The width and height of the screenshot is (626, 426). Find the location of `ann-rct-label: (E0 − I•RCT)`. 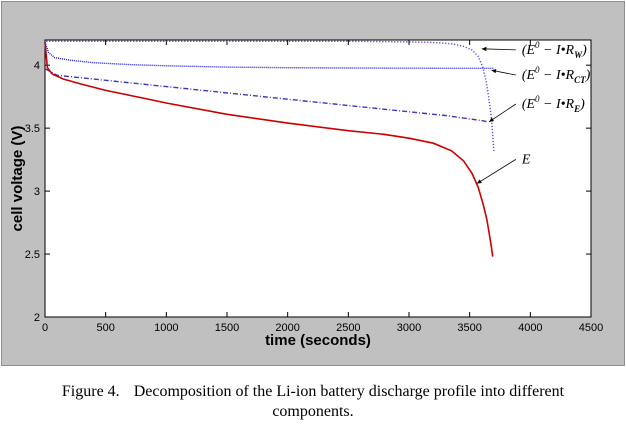

ann-rct-label: (E0 − I•RCT) is located at coordinates (556, 75).